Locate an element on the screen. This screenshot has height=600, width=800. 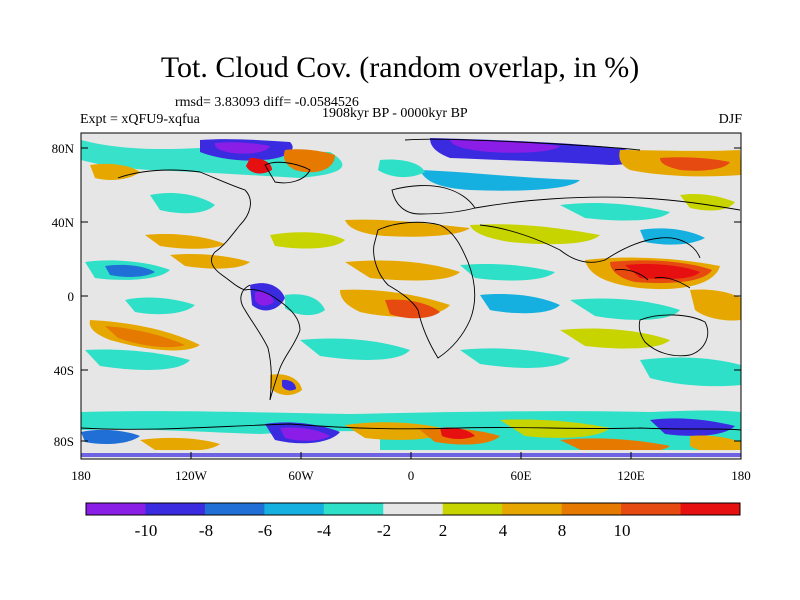
colorbar-frame is located at coordinates (413, 509).